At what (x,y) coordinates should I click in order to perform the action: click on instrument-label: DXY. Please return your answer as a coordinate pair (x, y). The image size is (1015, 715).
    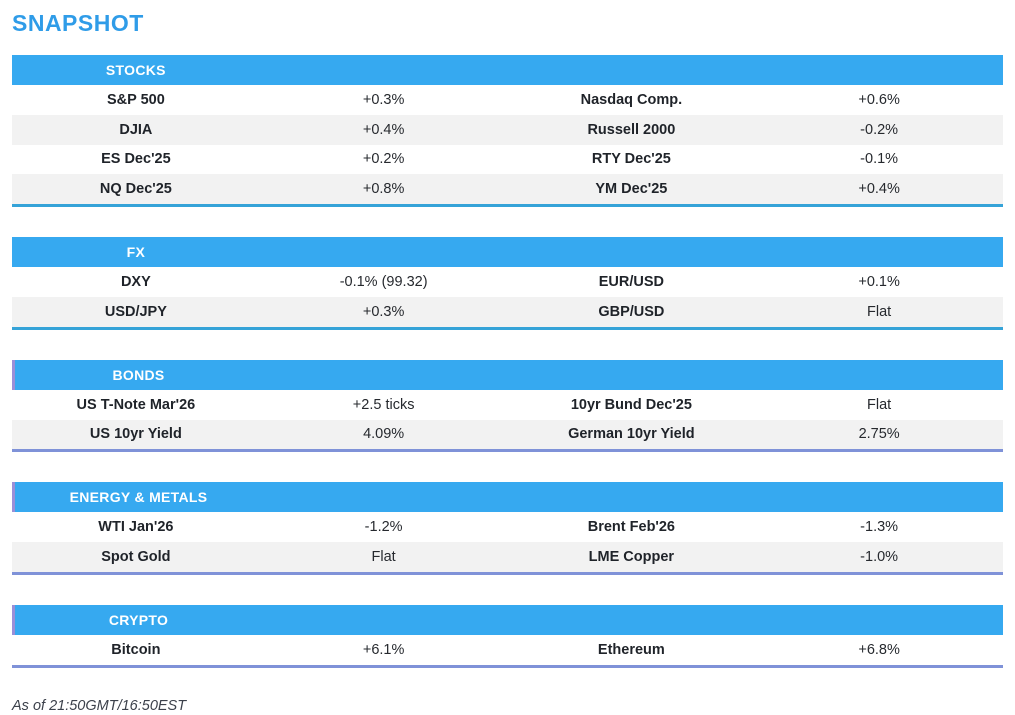
    Looking at the image, I should click on (135, 282).